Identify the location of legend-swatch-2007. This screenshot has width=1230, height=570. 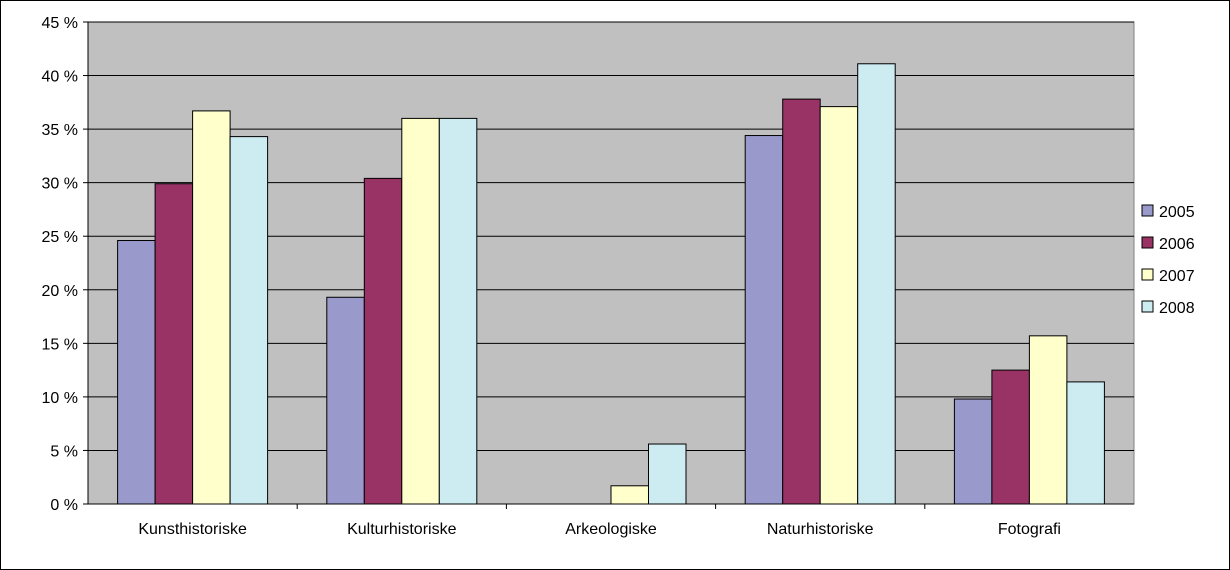
(1147, 274).